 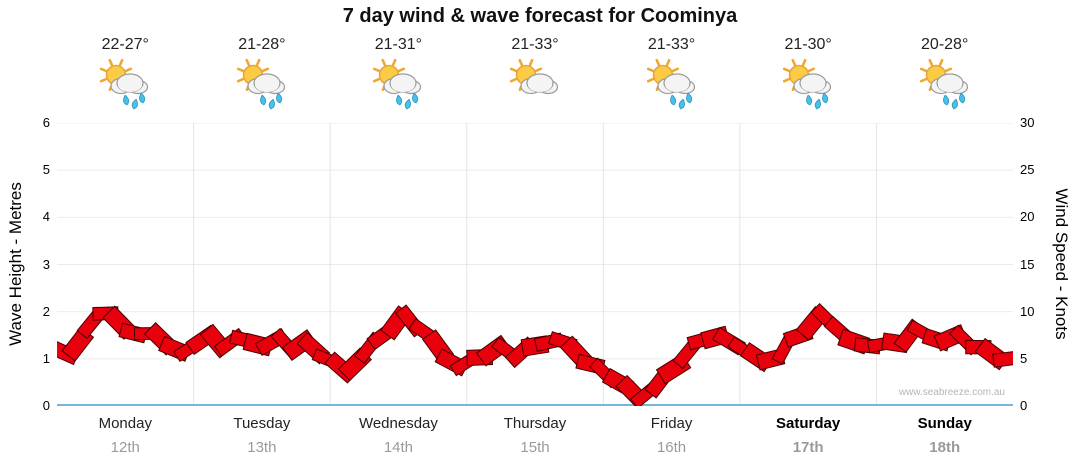 I want to click on day-header-wednesday: 21-31°, so click(x=398, y=74).